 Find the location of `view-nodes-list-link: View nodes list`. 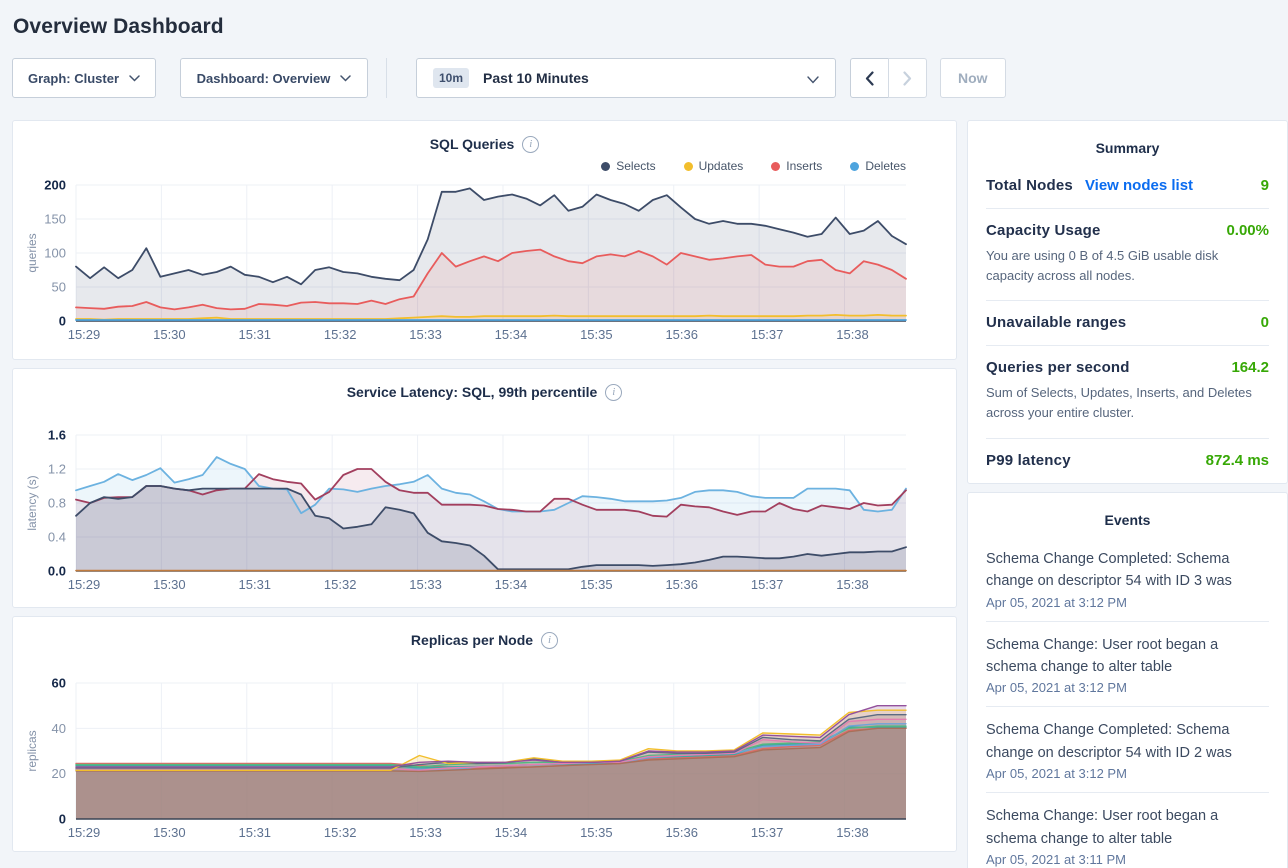

view-nodes-list-link: View nodes list is located at coordinates (1139, 185).